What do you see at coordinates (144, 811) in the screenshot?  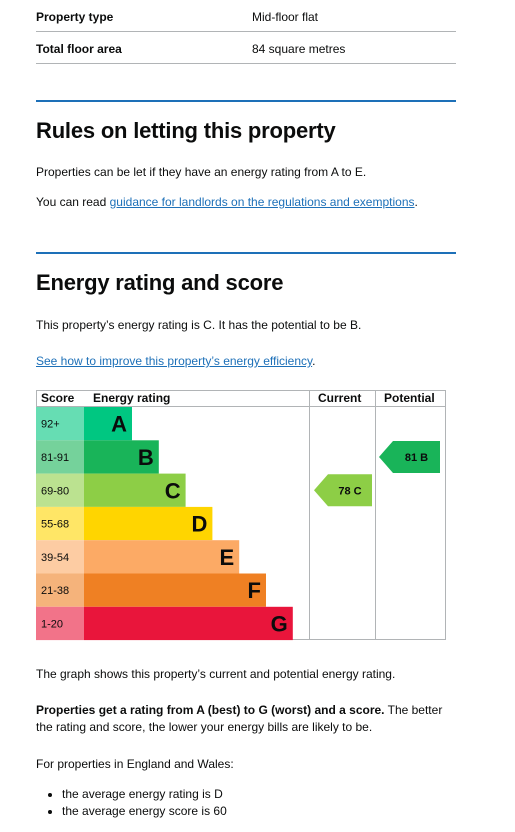 I see `average-score-item: the average energy score is 60` at bounding box center [144, 811].